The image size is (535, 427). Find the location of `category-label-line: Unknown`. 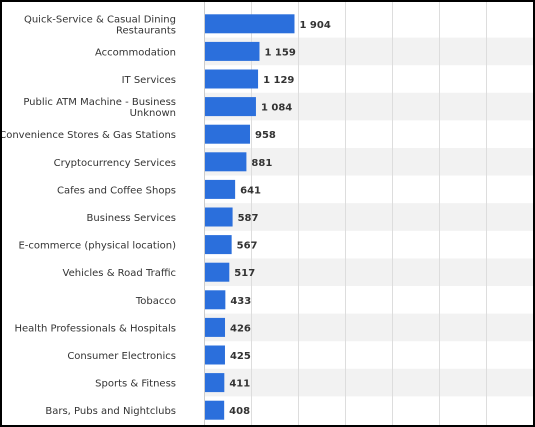

category-label-line: Unknown is located at coordinates (153, 113).